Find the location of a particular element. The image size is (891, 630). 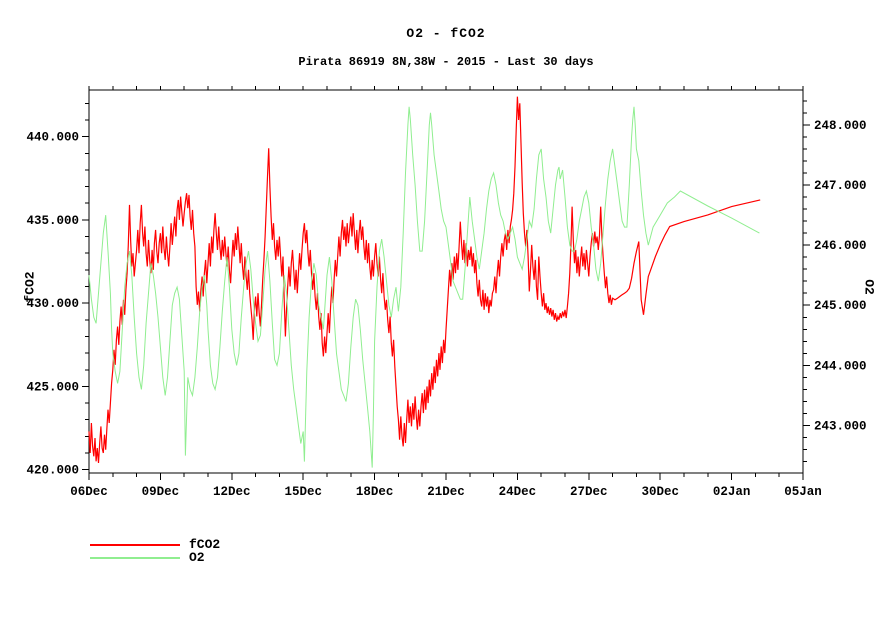

x-tick-label: 15Dec is located at coordinates (303, 492).